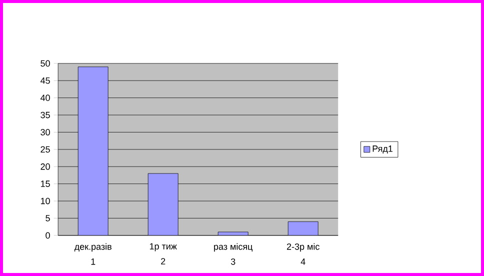 This screenshot has width=484, height=276. Describe the element at coordinates (45, 115) in the screenshot. I see `y-tick-label: 35` at that location.